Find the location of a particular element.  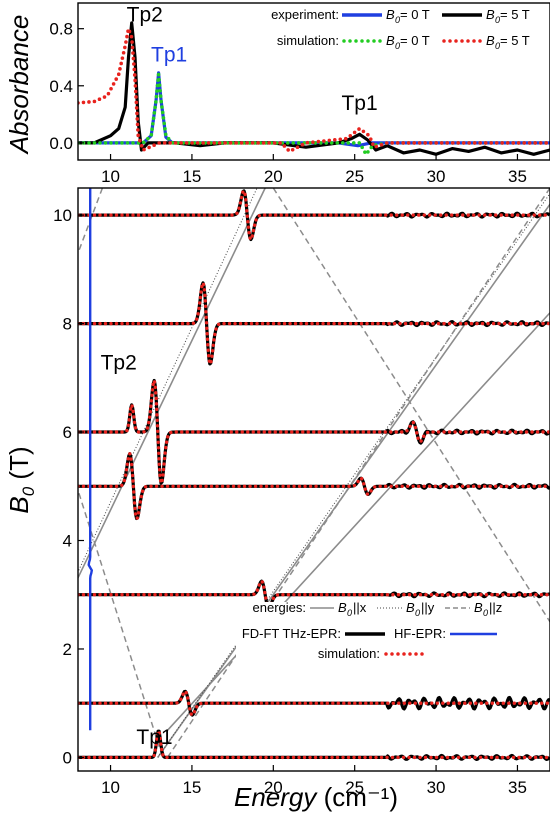

bottom-x-tick-label: 15 is located at coordinates (191, 787).